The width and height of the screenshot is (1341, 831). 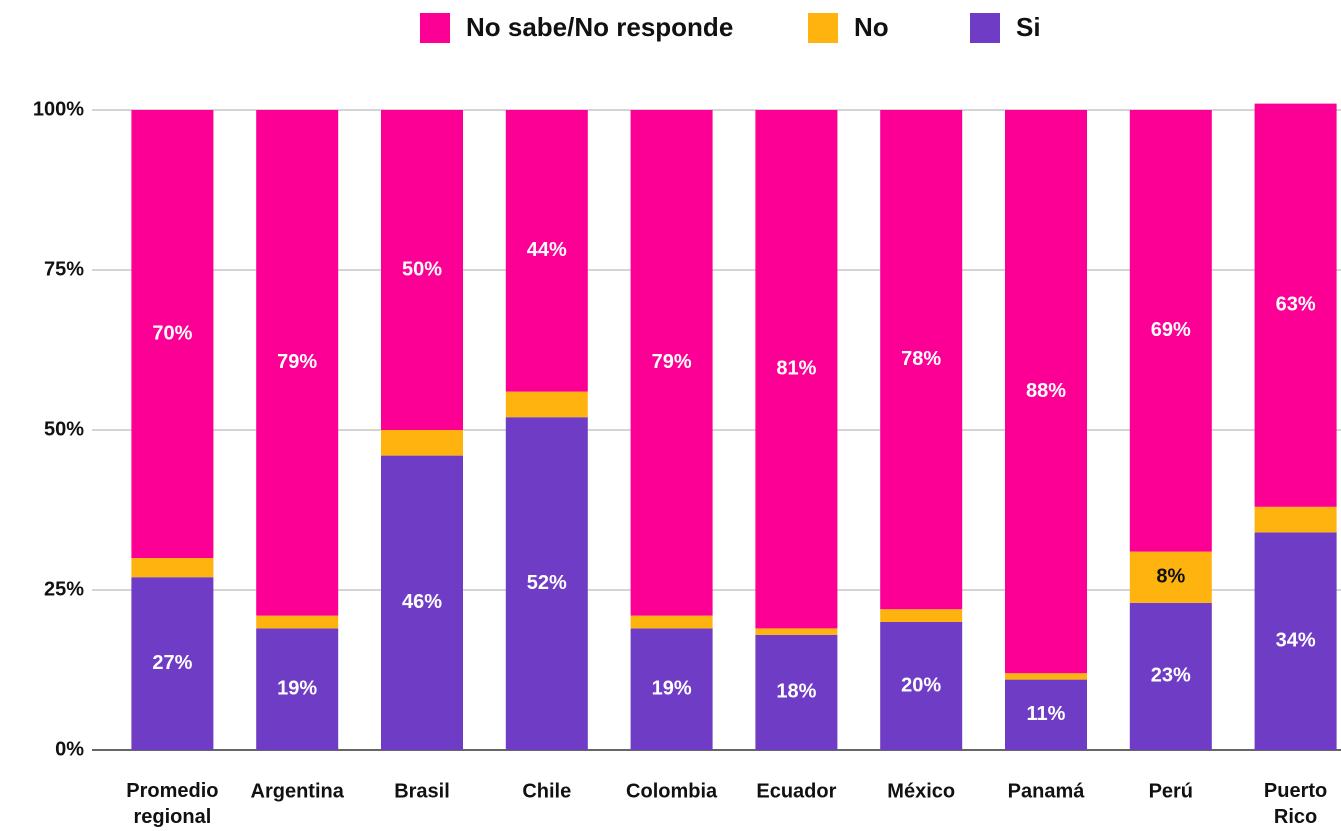 What do you see at coordinates (1295, 804) in the screenshot?
I see `x-tick-label: Puerto Rico` at bounding box center [1295, 804].